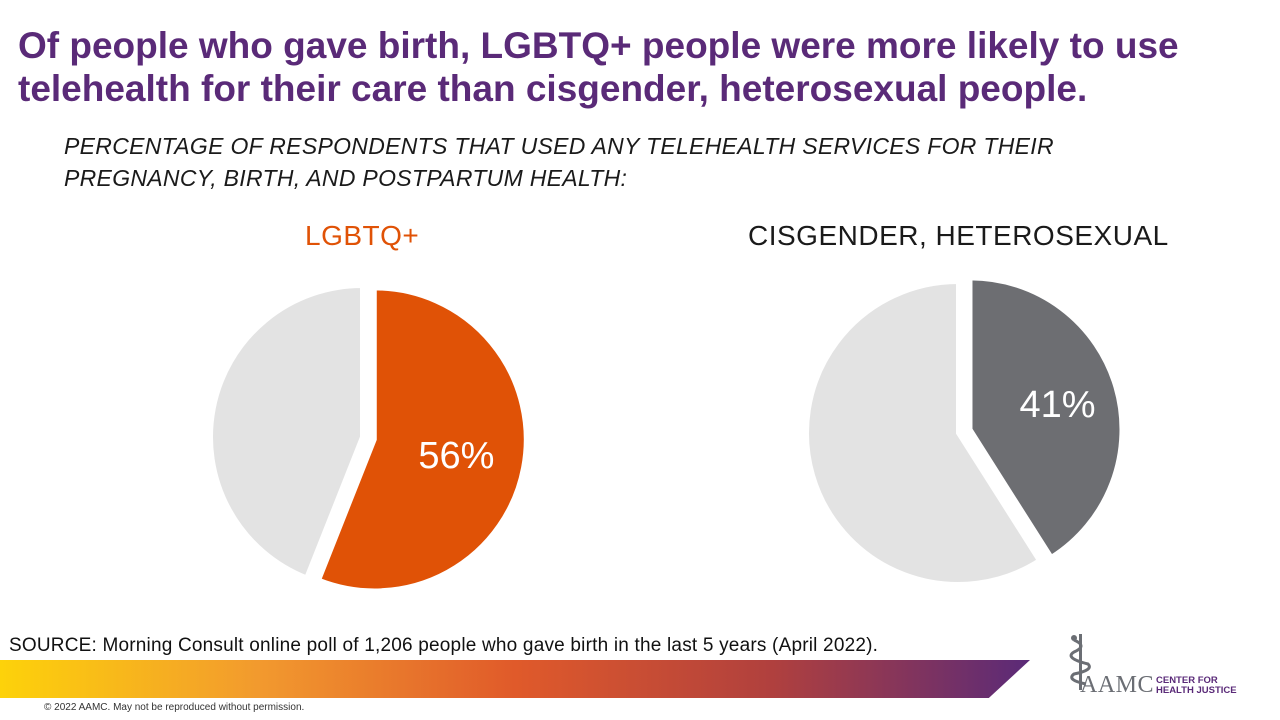 The width and height of the screenshot is (1280, 720). Describe the element at coordinates (515, 679) in the screenshot. I see `footer-gradient-bar` at that location.